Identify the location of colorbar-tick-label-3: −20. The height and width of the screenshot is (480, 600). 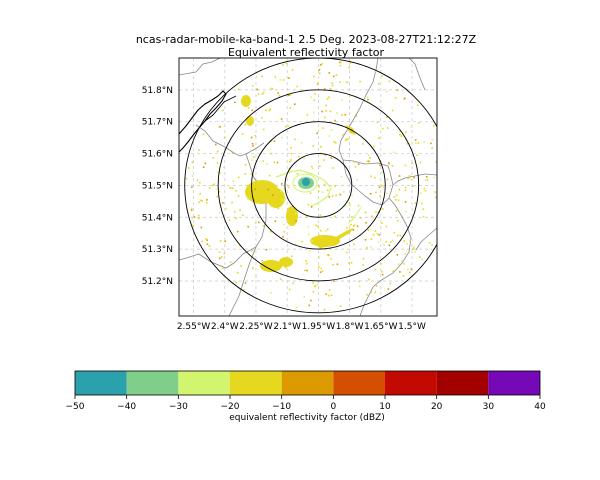
(230, 407).